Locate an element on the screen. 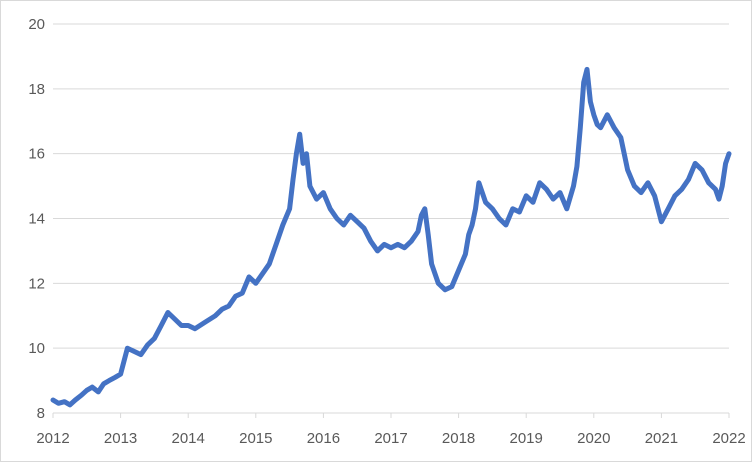  x-tick-label: 2022 is located at coordinates (728, 438).